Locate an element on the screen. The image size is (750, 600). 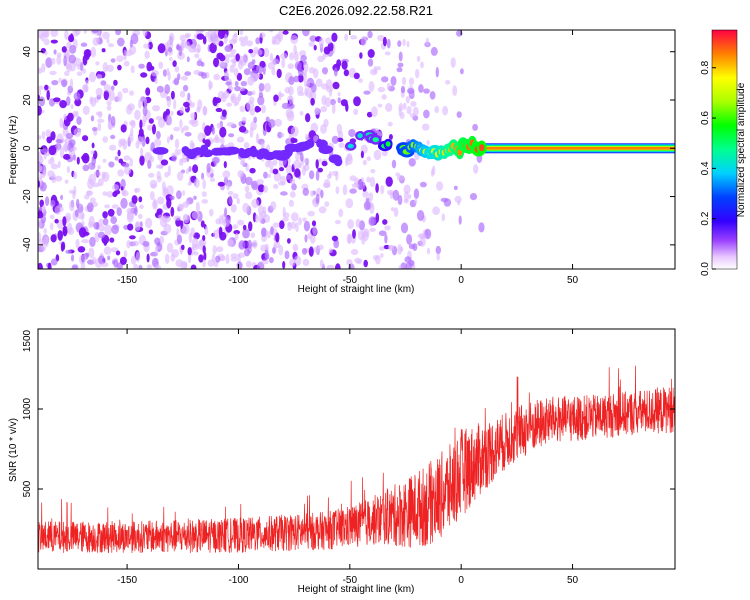
colorbar-tick-label: 0.8 is located at coordinates (705, 67).